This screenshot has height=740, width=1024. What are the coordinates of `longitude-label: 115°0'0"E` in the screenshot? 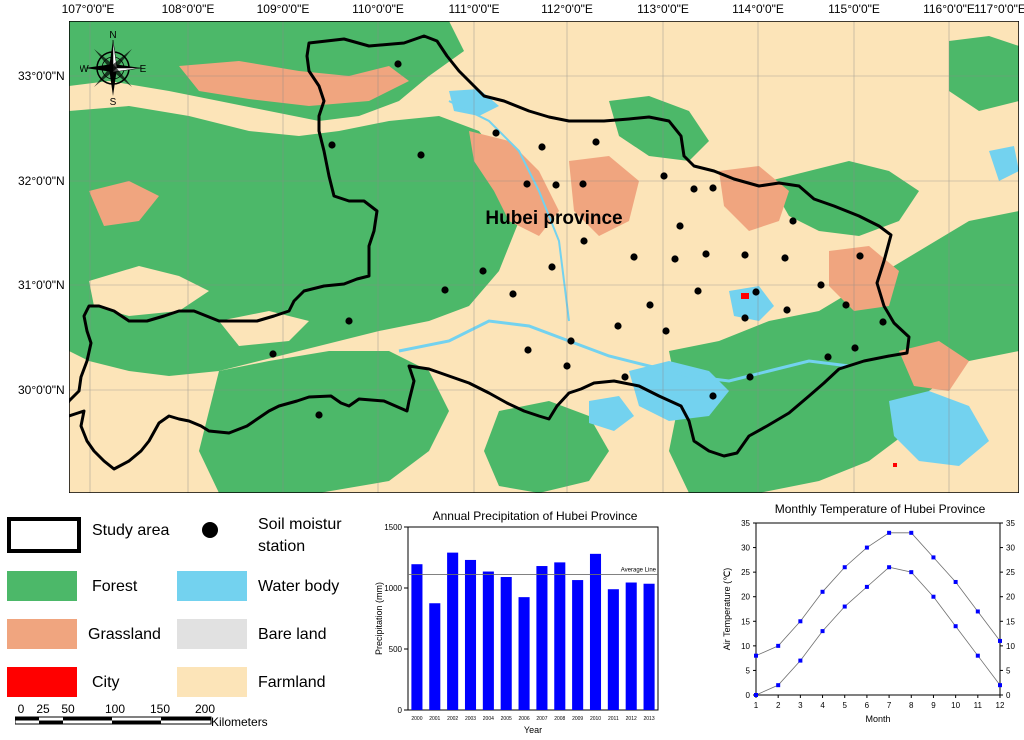 It's located at (854, 9).